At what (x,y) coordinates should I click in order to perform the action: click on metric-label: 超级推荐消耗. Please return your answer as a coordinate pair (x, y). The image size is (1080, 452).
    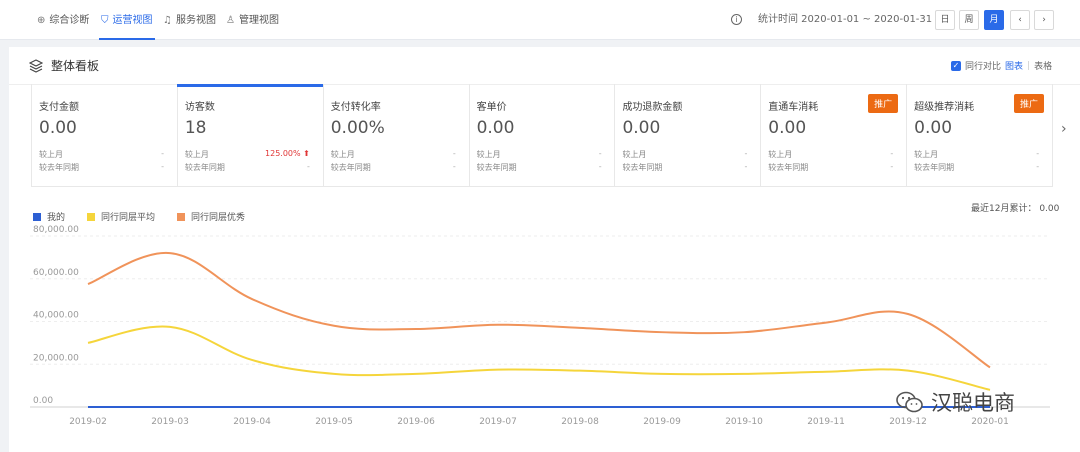
    Looking at the image, I should click on (944, 107).